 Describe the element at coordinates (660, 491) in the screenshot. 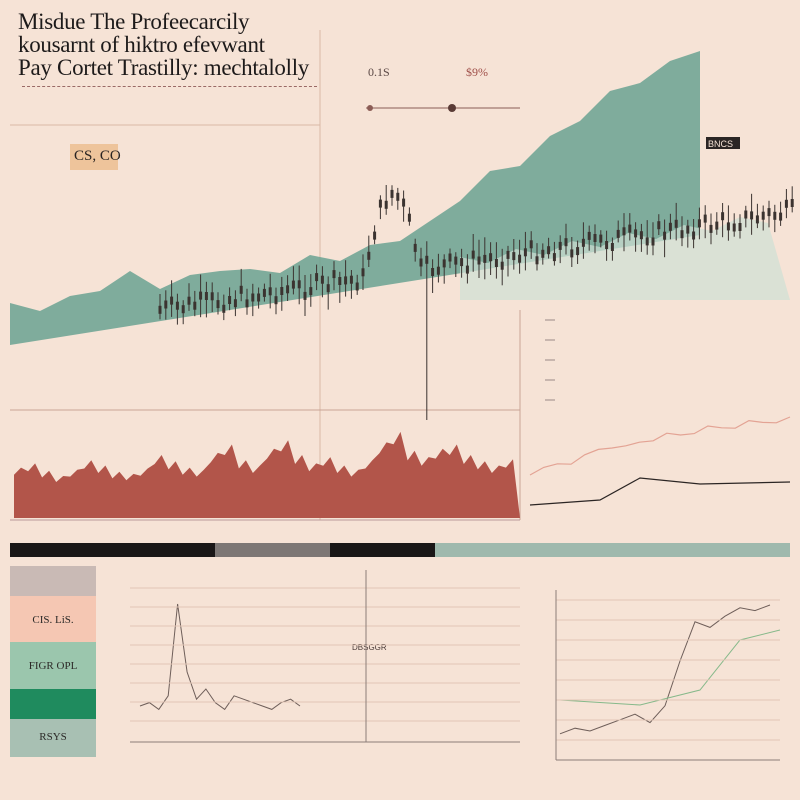

I see `right-baseline-line` at that location.